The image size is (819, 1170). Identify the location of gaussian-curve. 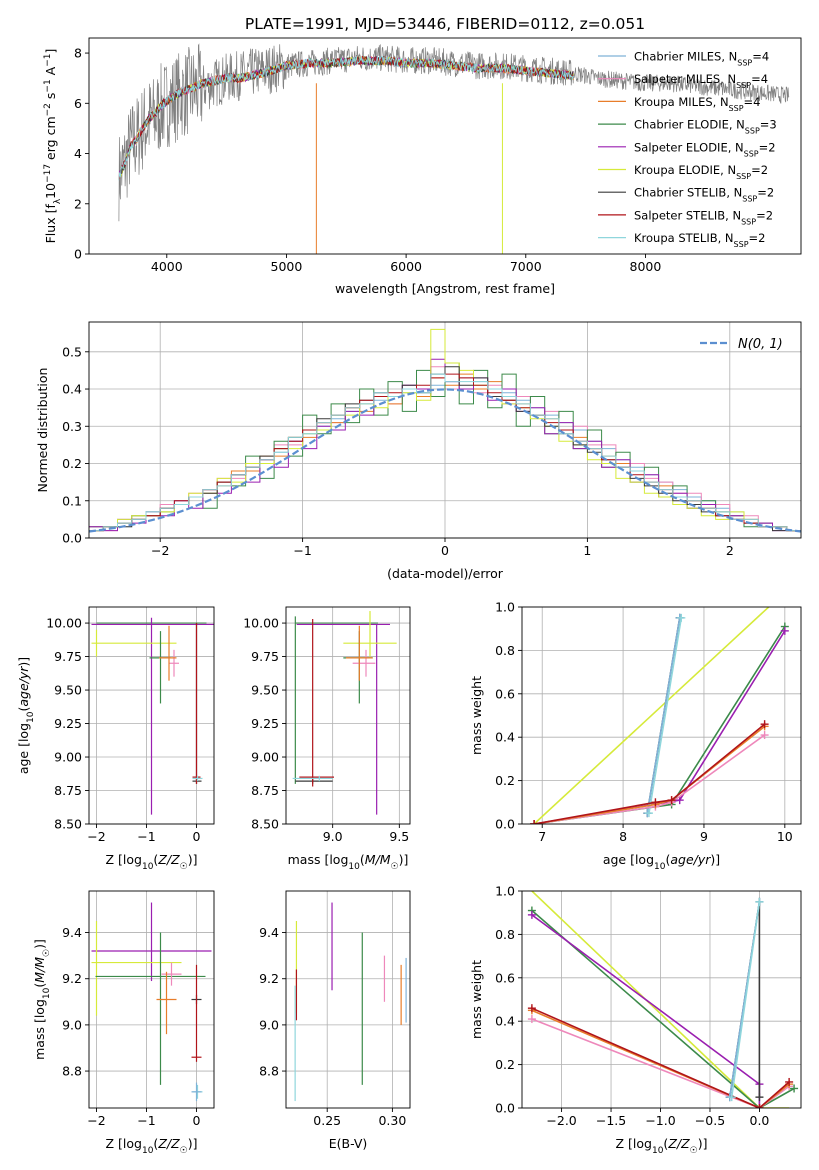
(445, 460).